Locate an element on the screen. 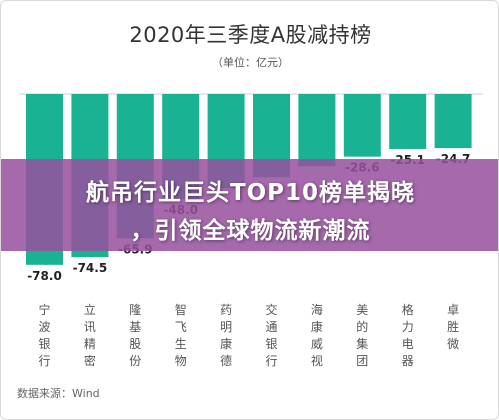 This screenshot has width=499, height=420. category-label-6: 海康威视 is located at coordinates (317, 335).